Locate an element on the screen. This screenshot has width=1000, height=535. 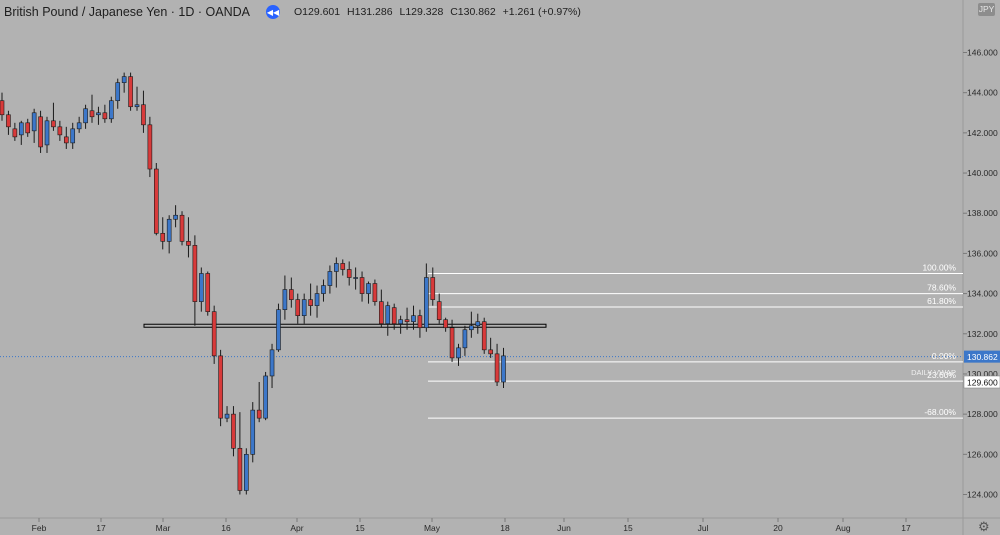
y-tick-label: 132.000 is located at coordinates (982, 334).